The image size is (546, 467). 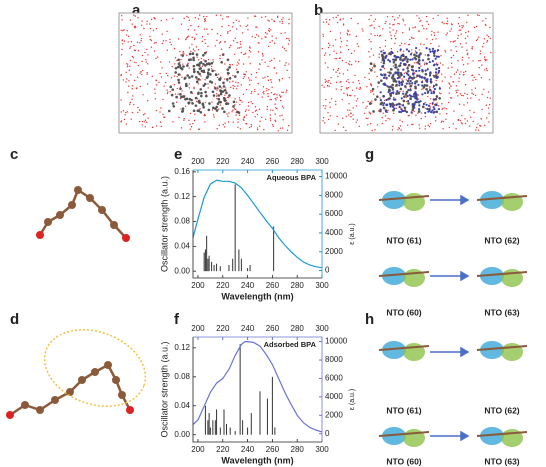 What do you see at coordinates (403, 312) in the screenshot?
I see `nto-label: NTO (60)` at bounding box center [403, 312].